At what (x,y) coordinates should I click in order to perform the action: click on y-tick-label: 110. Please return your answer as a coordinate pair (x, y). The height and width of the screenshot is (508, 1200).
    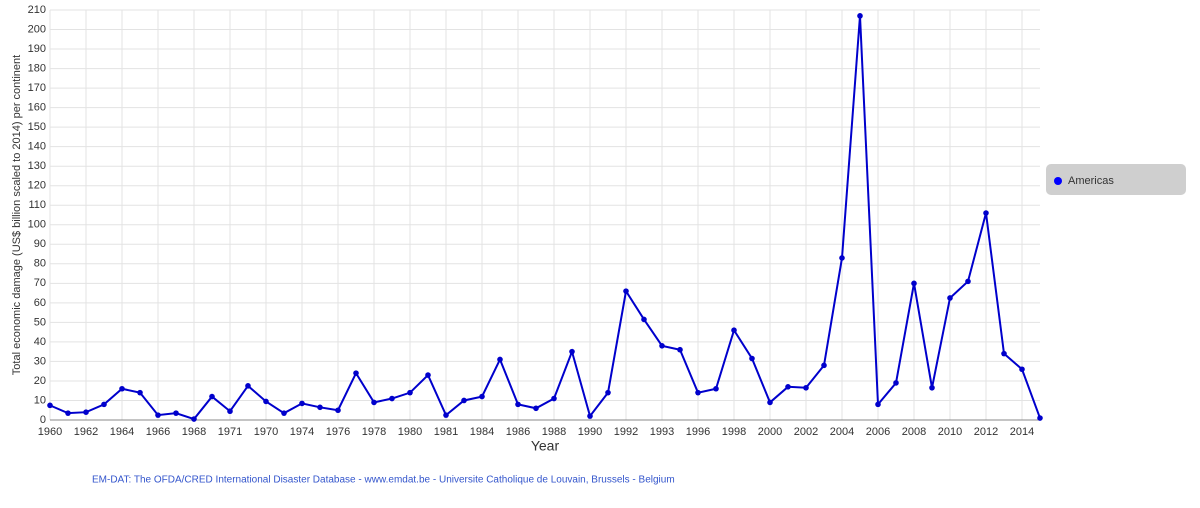
    Looking at the image, I should click on (37, 205).